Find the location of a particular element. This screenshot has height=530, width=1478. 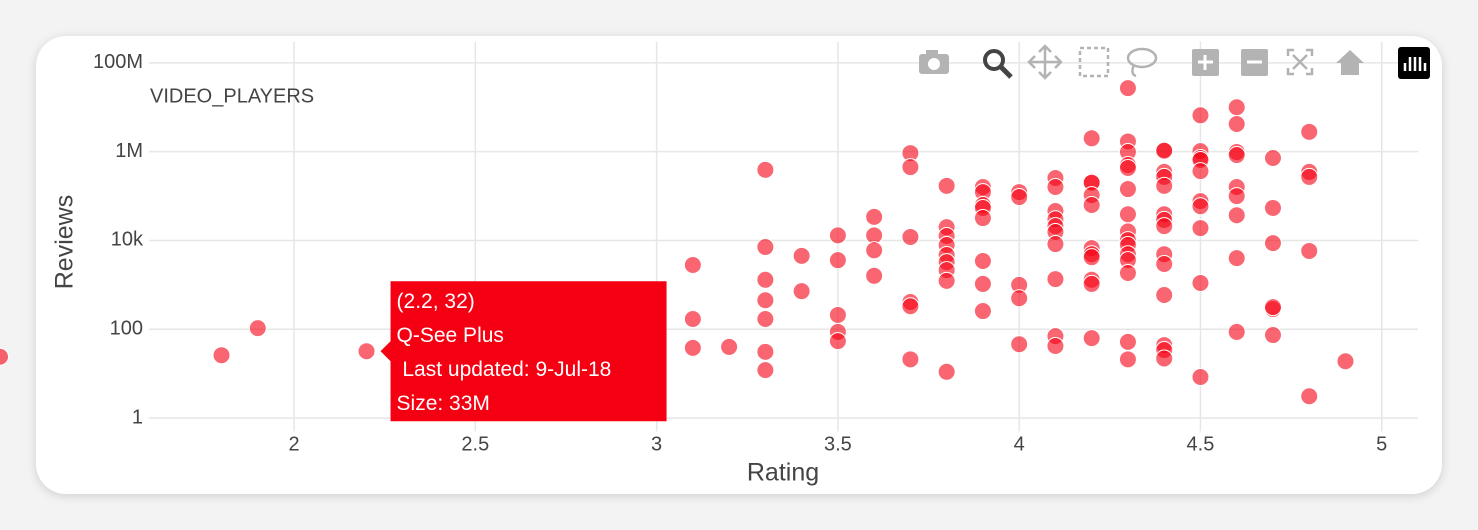

tooltip-line: Size: 33M is located at coordinates (443, 403).